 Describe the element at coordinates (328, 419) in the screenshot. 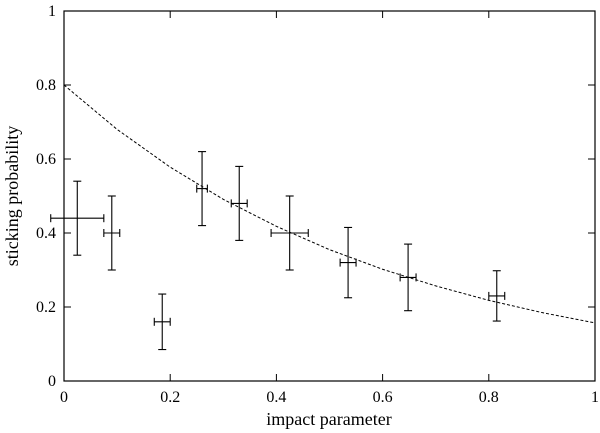

I see `x-axis-title: impact parameter` at that location.